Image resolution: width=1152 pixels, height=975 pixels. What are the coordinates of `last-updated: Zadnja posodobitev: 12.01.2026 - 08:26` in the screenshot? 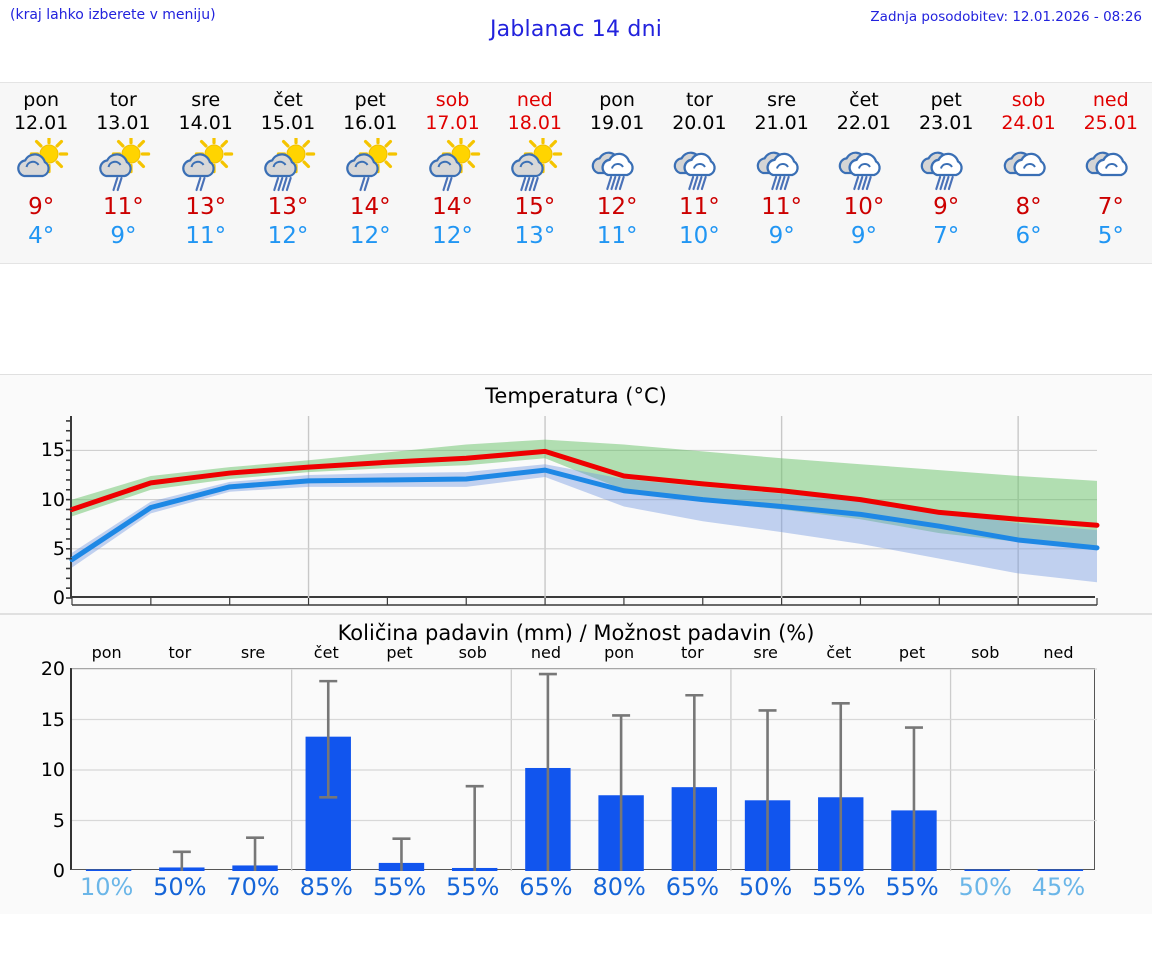 It's located at (1006, 17).